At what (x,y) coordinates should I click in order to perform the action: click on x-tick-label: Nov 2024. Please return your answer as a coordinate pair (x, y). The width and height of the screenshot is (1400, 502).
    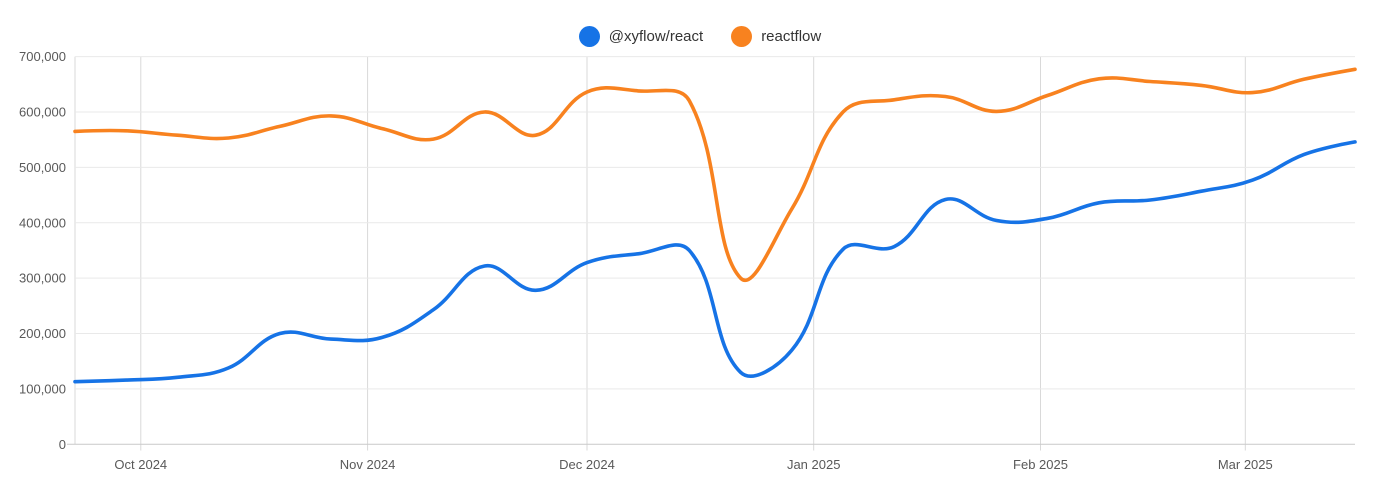
    Looking at the image, I should click on (368, 464).